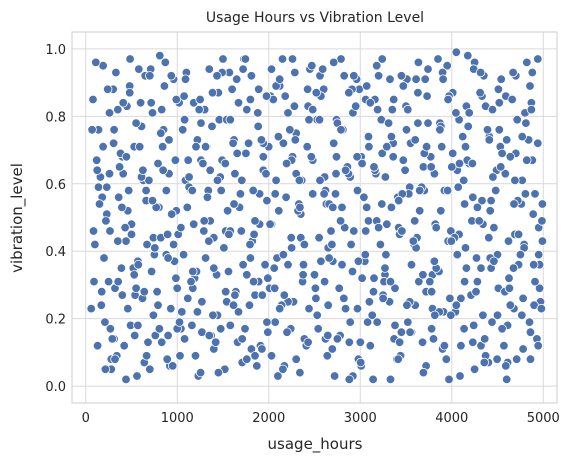  Describe the element at coordinates (315, 444) in the screenshot. I see `x-axis-label: usage_hours` at that location.